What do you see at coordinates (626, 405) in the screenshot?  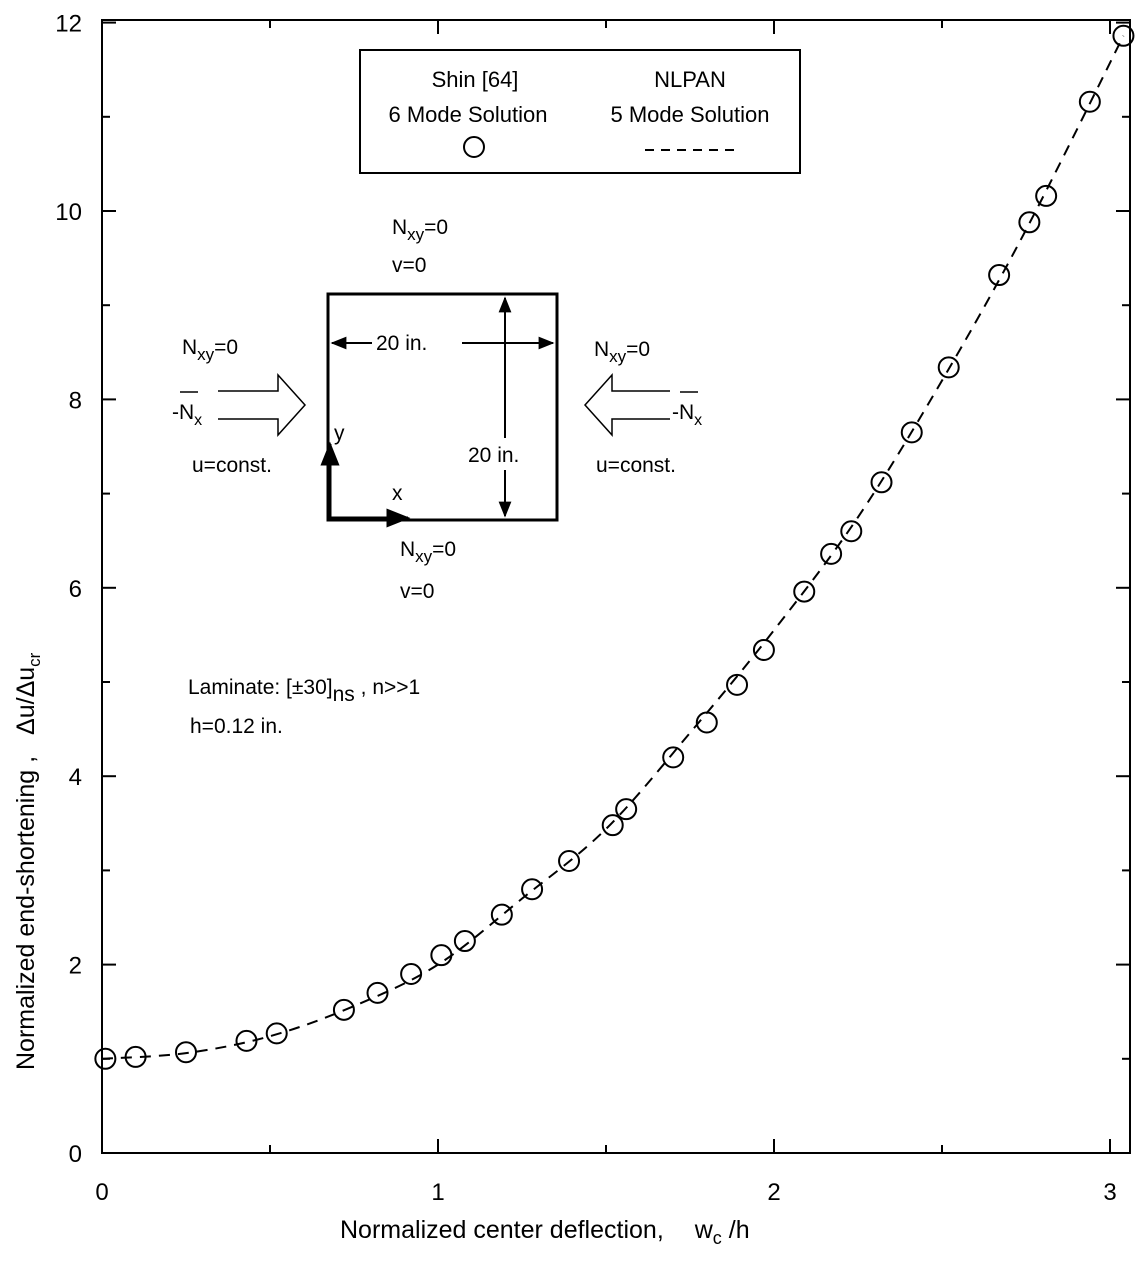 I see `right-load-arrow` at bounding box center [626, 405].